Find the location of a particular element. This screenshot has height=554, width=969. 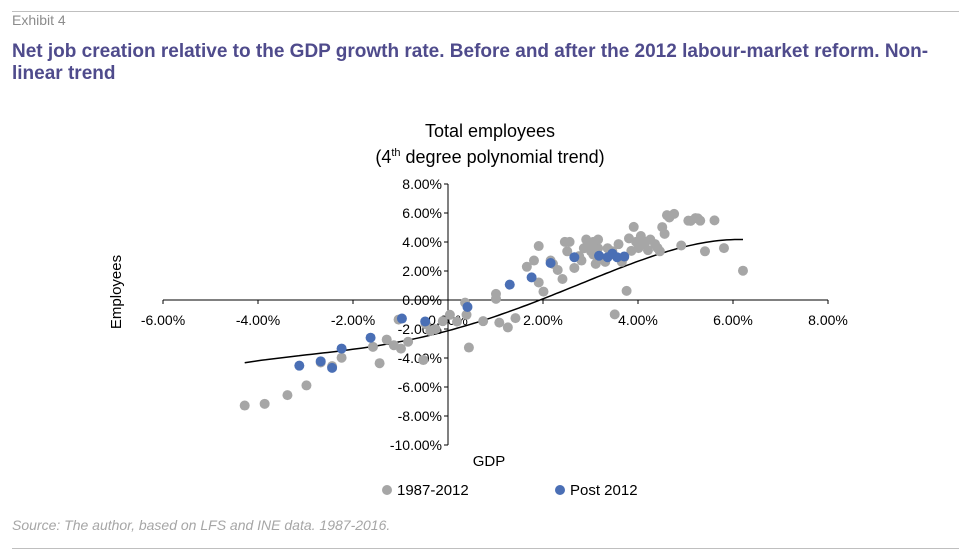

x-tick-label: -2.00% is located at coordinates (353, 320).